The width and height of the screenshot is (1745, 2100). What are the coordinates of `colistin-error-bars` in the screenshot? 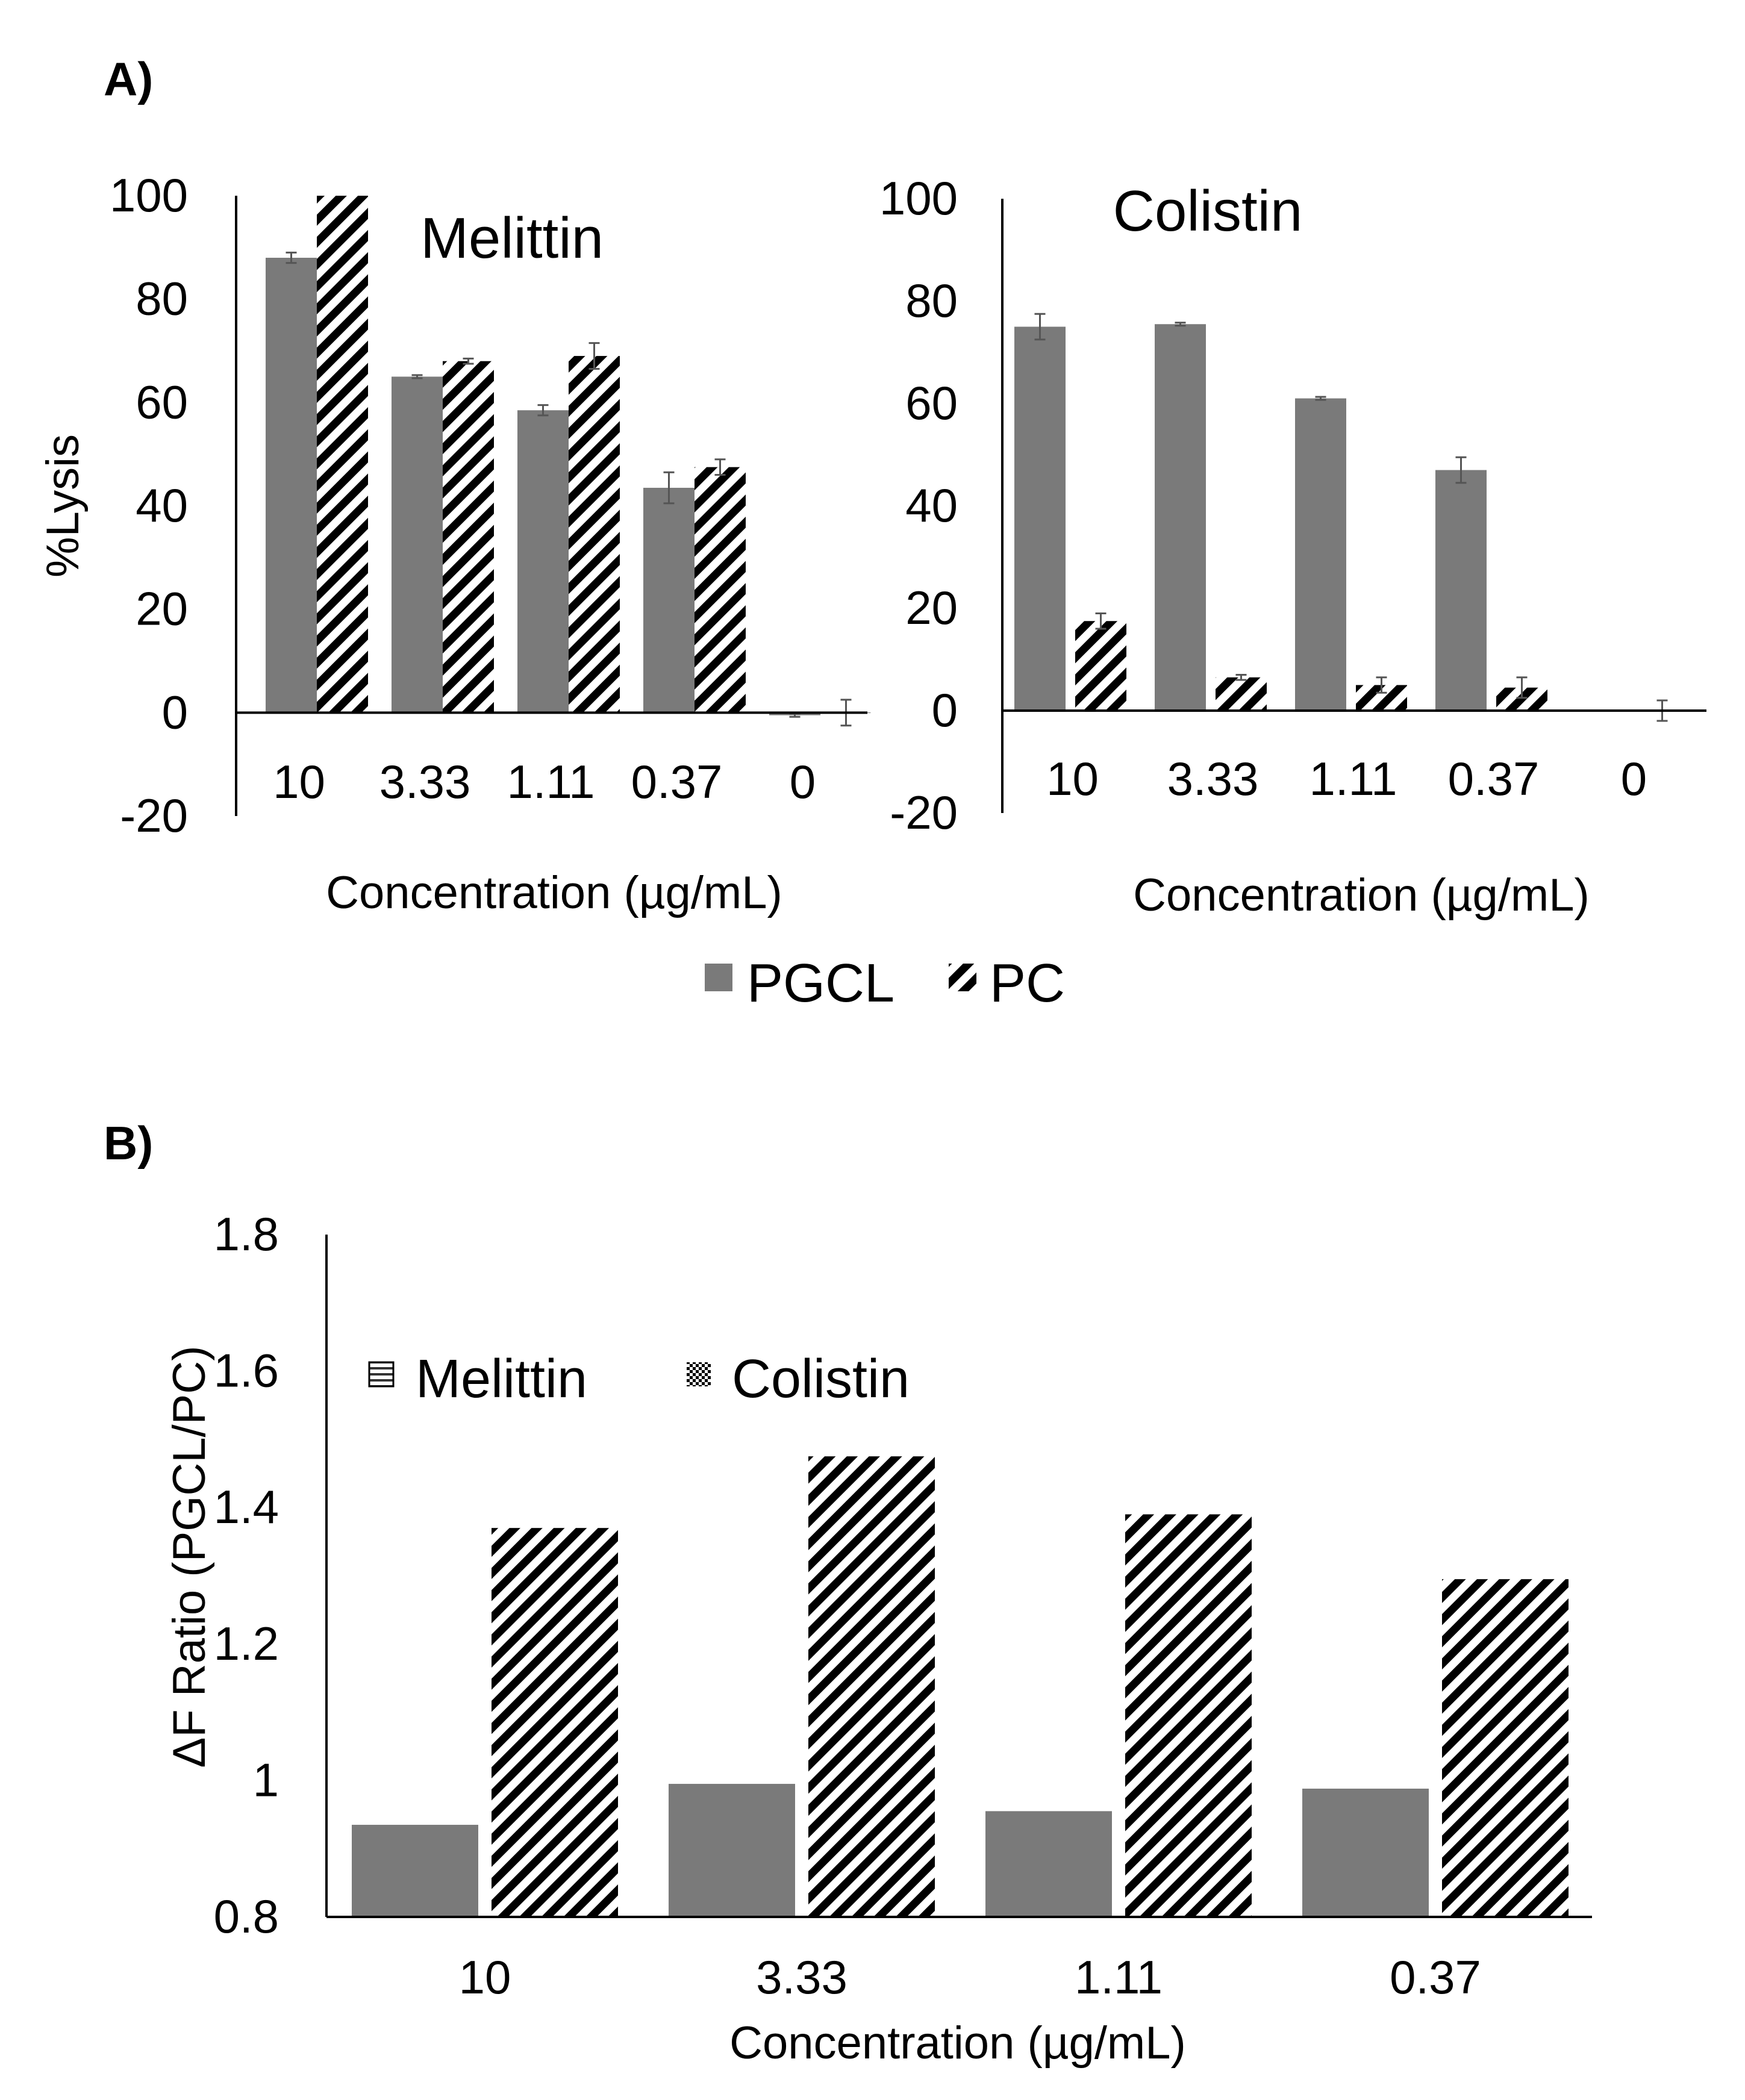 It's located at (1351, 517).